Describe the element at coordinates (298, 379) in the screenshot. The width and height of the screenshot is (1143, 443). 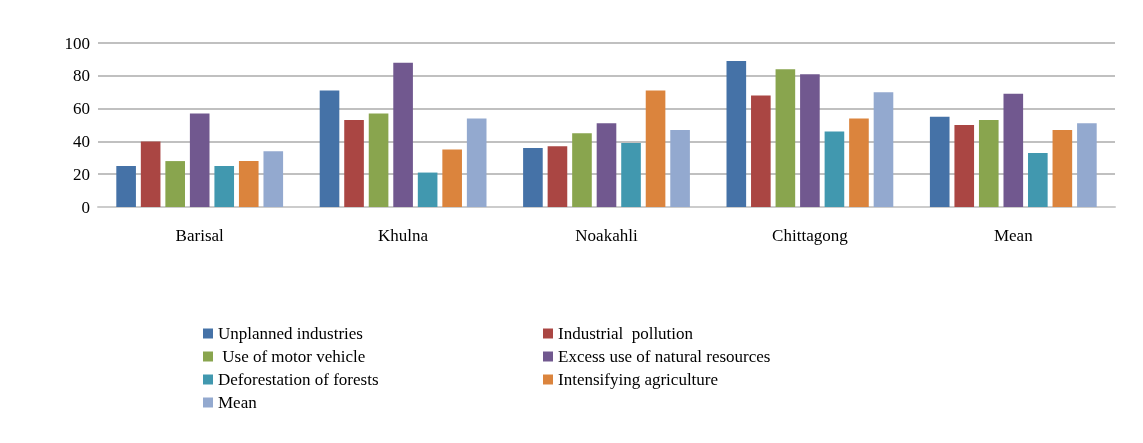
I see `legend-label: Deforestation of forests` at that location.